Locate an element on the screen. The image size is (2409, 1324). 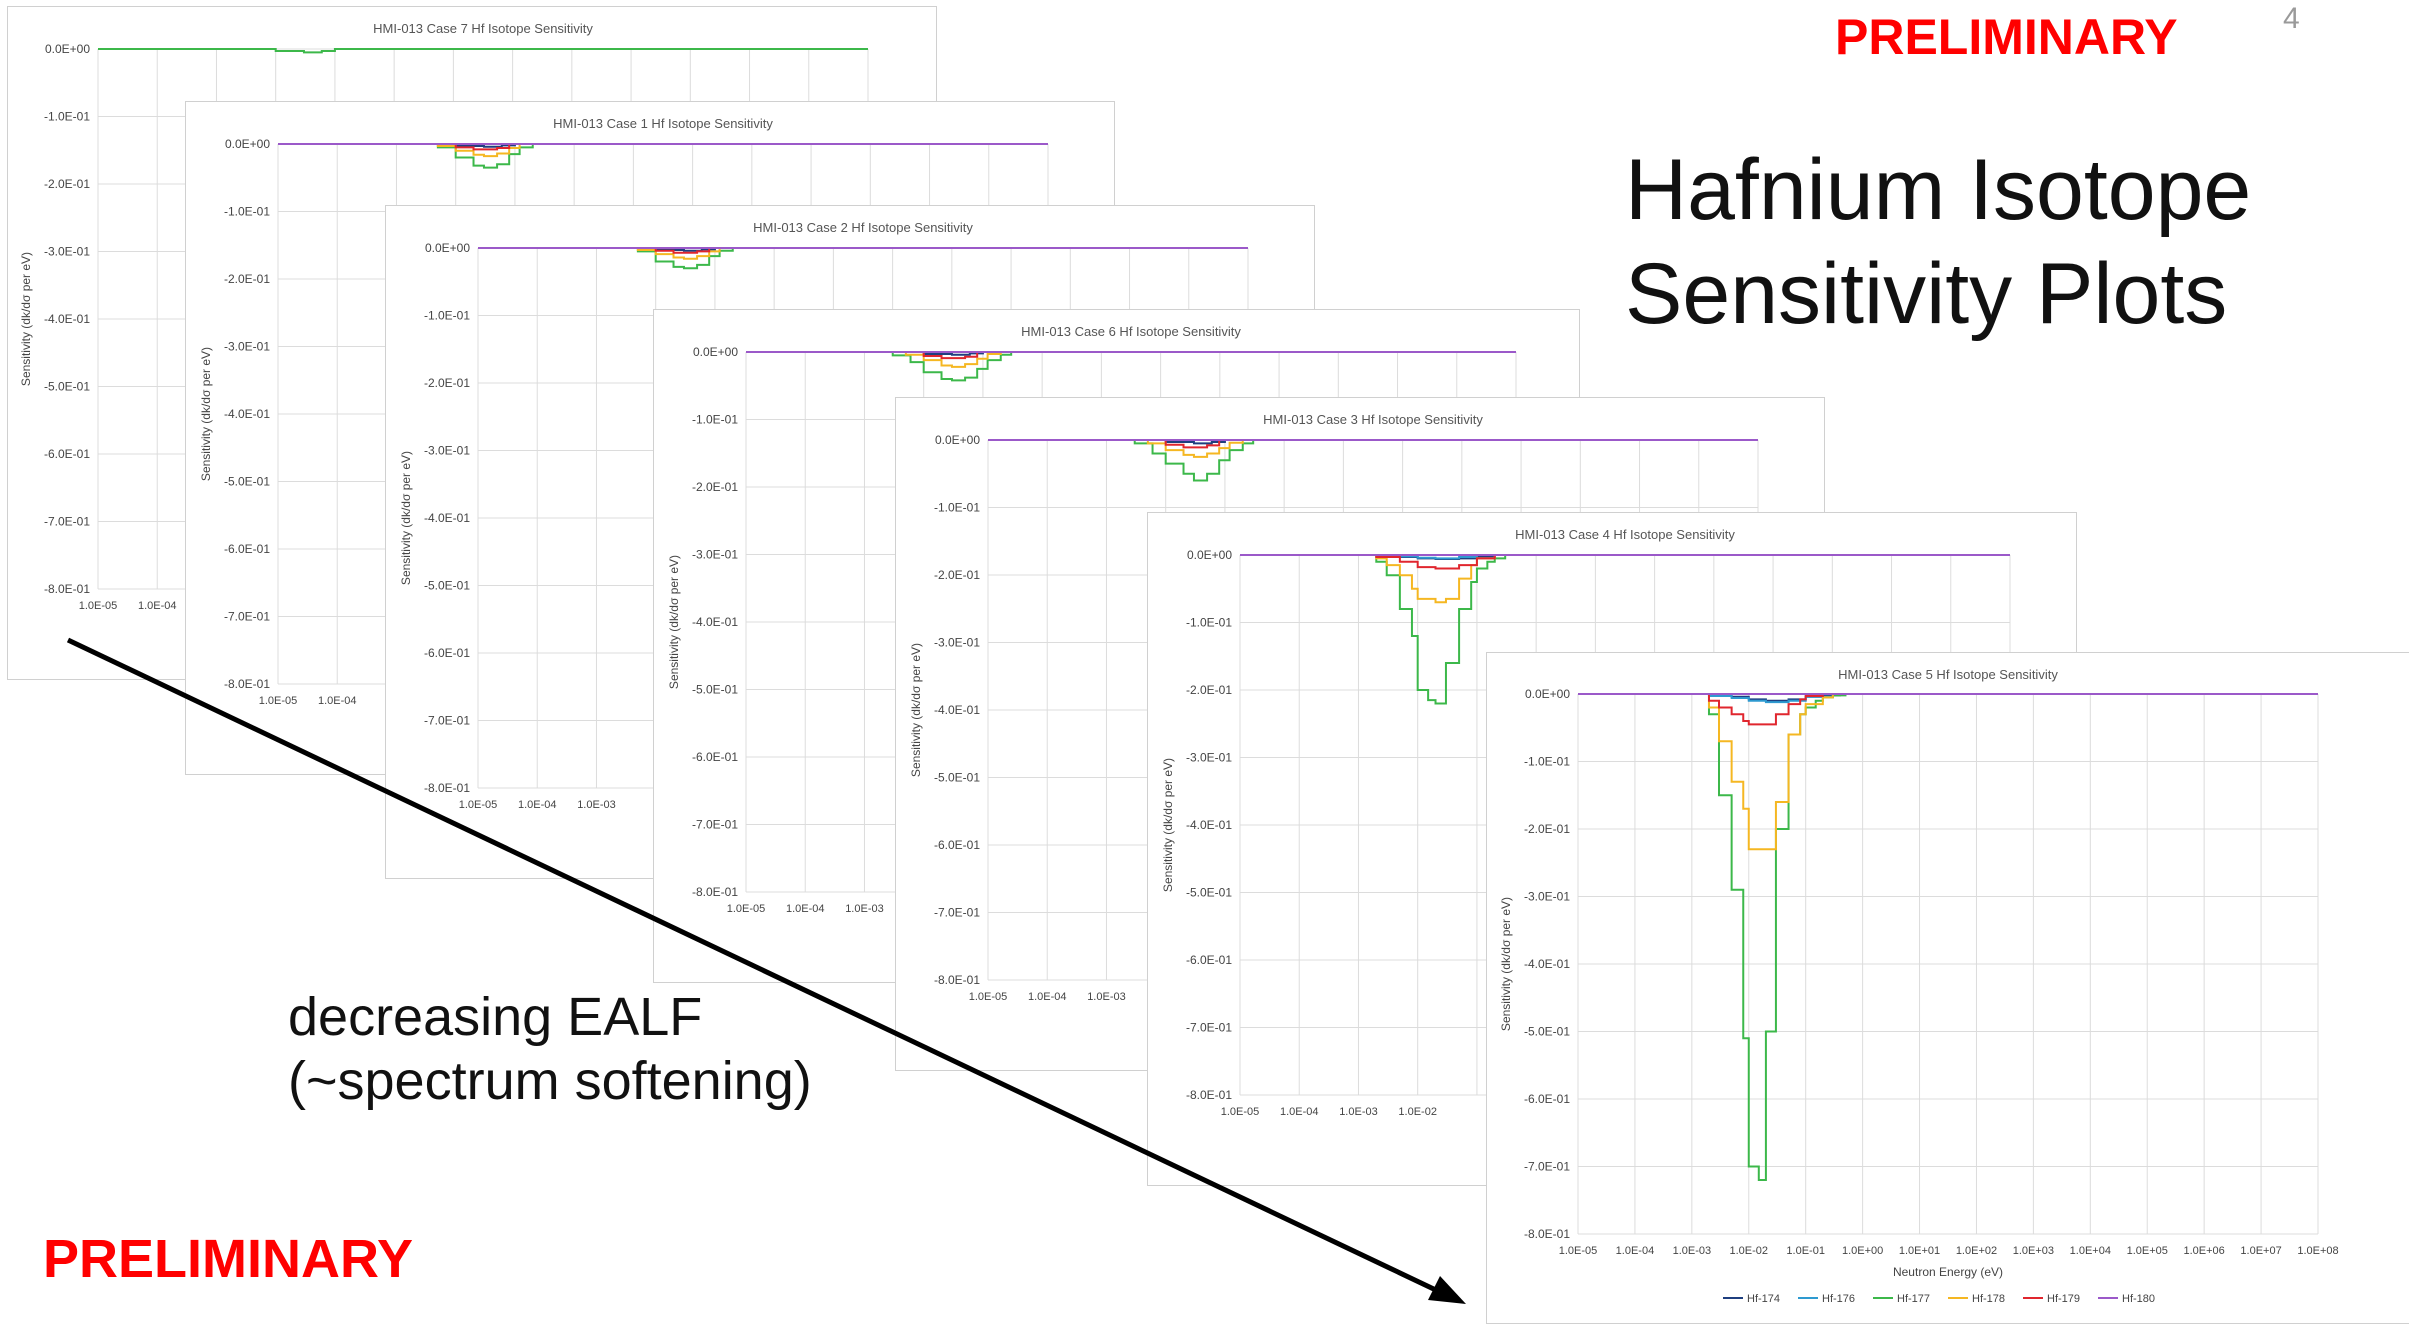
x-tick-label: 1.0E+05 is located at coordinates (2147, 1251).